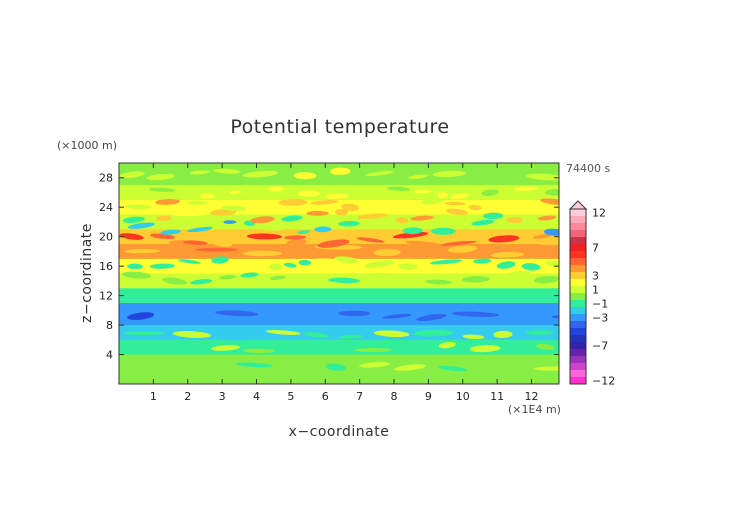 The image size is (752, 532). I want to click on x-tick-label-7: 7, so click(359, 396).